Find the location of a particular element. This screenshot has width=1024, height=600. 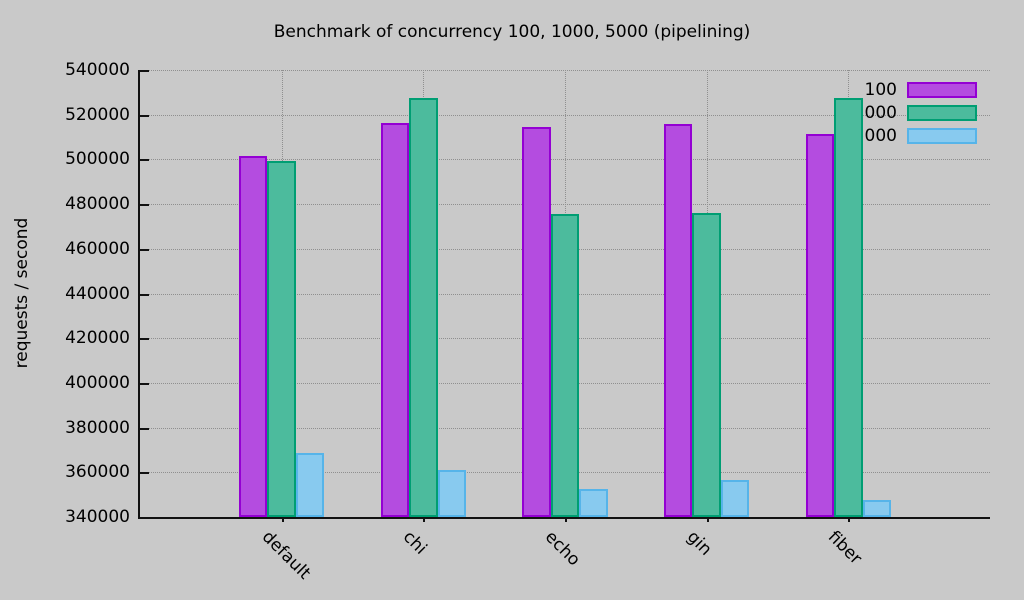

y-tick-label: 380000 is located at coordinates (97, 427).